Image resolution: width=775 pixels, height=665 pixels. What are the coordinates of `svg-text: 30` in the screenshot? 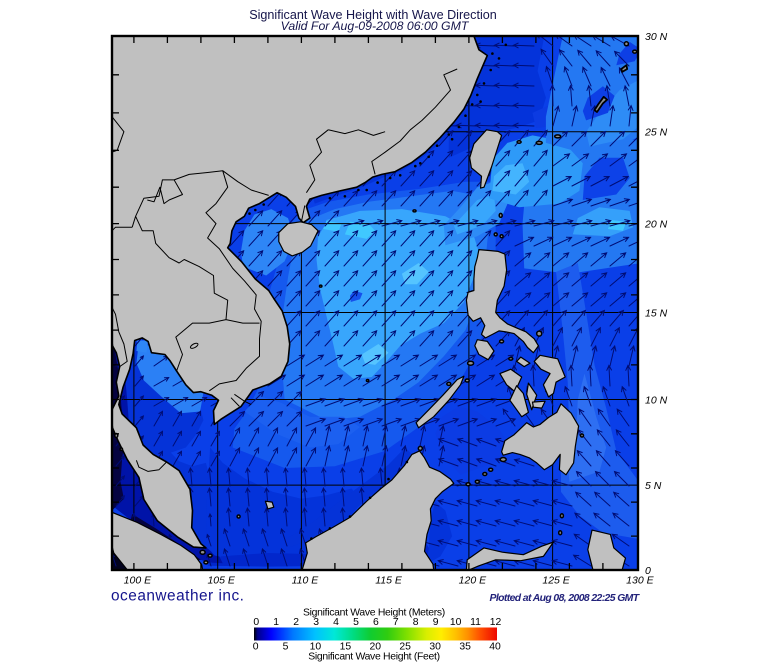 It's located at (435, 647).